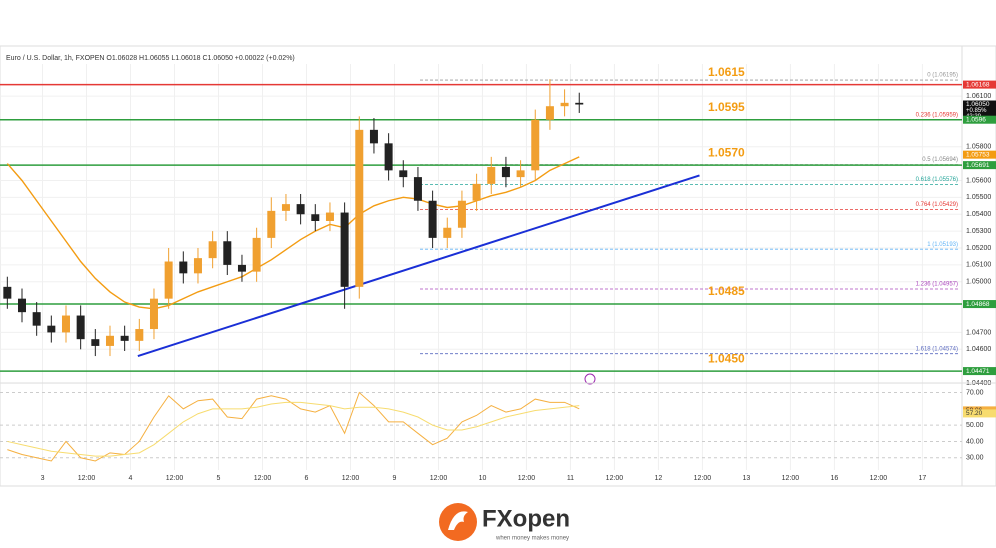 This screenshot has height=548, width=996. I want to click on fib-label: 0.5 (1.05694), so click(940, 160).